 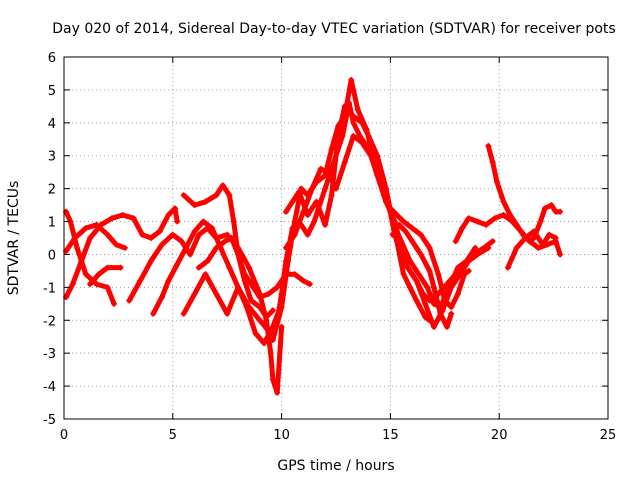 What do you see at coordinates (49, 387) in the screenshot?
I see `y-tick-label: -4` at bounding box center [49, 387].